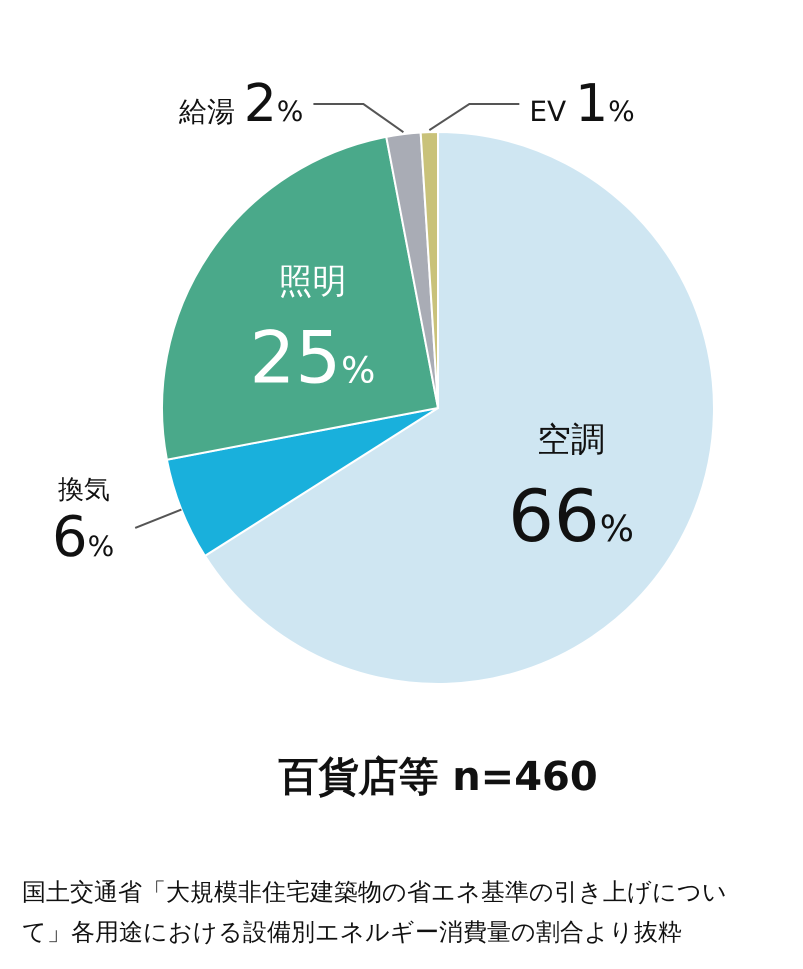 This screenshot has width=803, height=969. Describe the element at coordinates (552, 111) in the screenshot. I see `slice-label: EV` at that location.